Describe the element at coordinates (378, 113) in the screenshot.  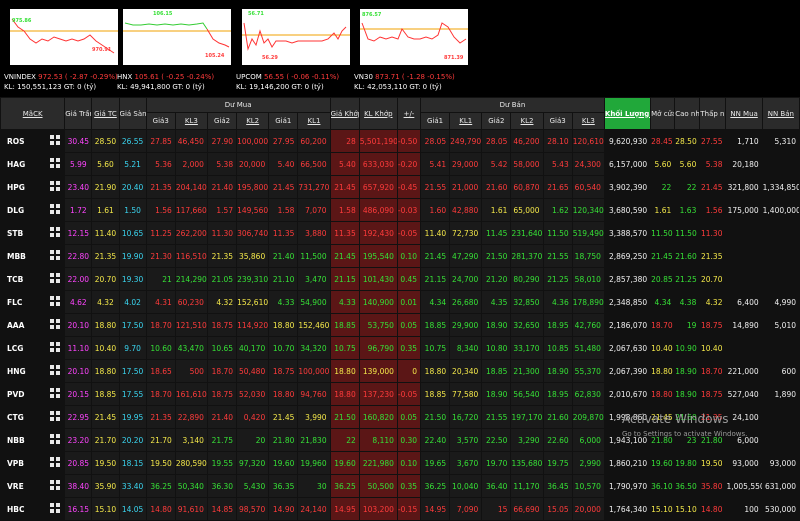
I see `col-kl-khop: KL Khớp` at that location.